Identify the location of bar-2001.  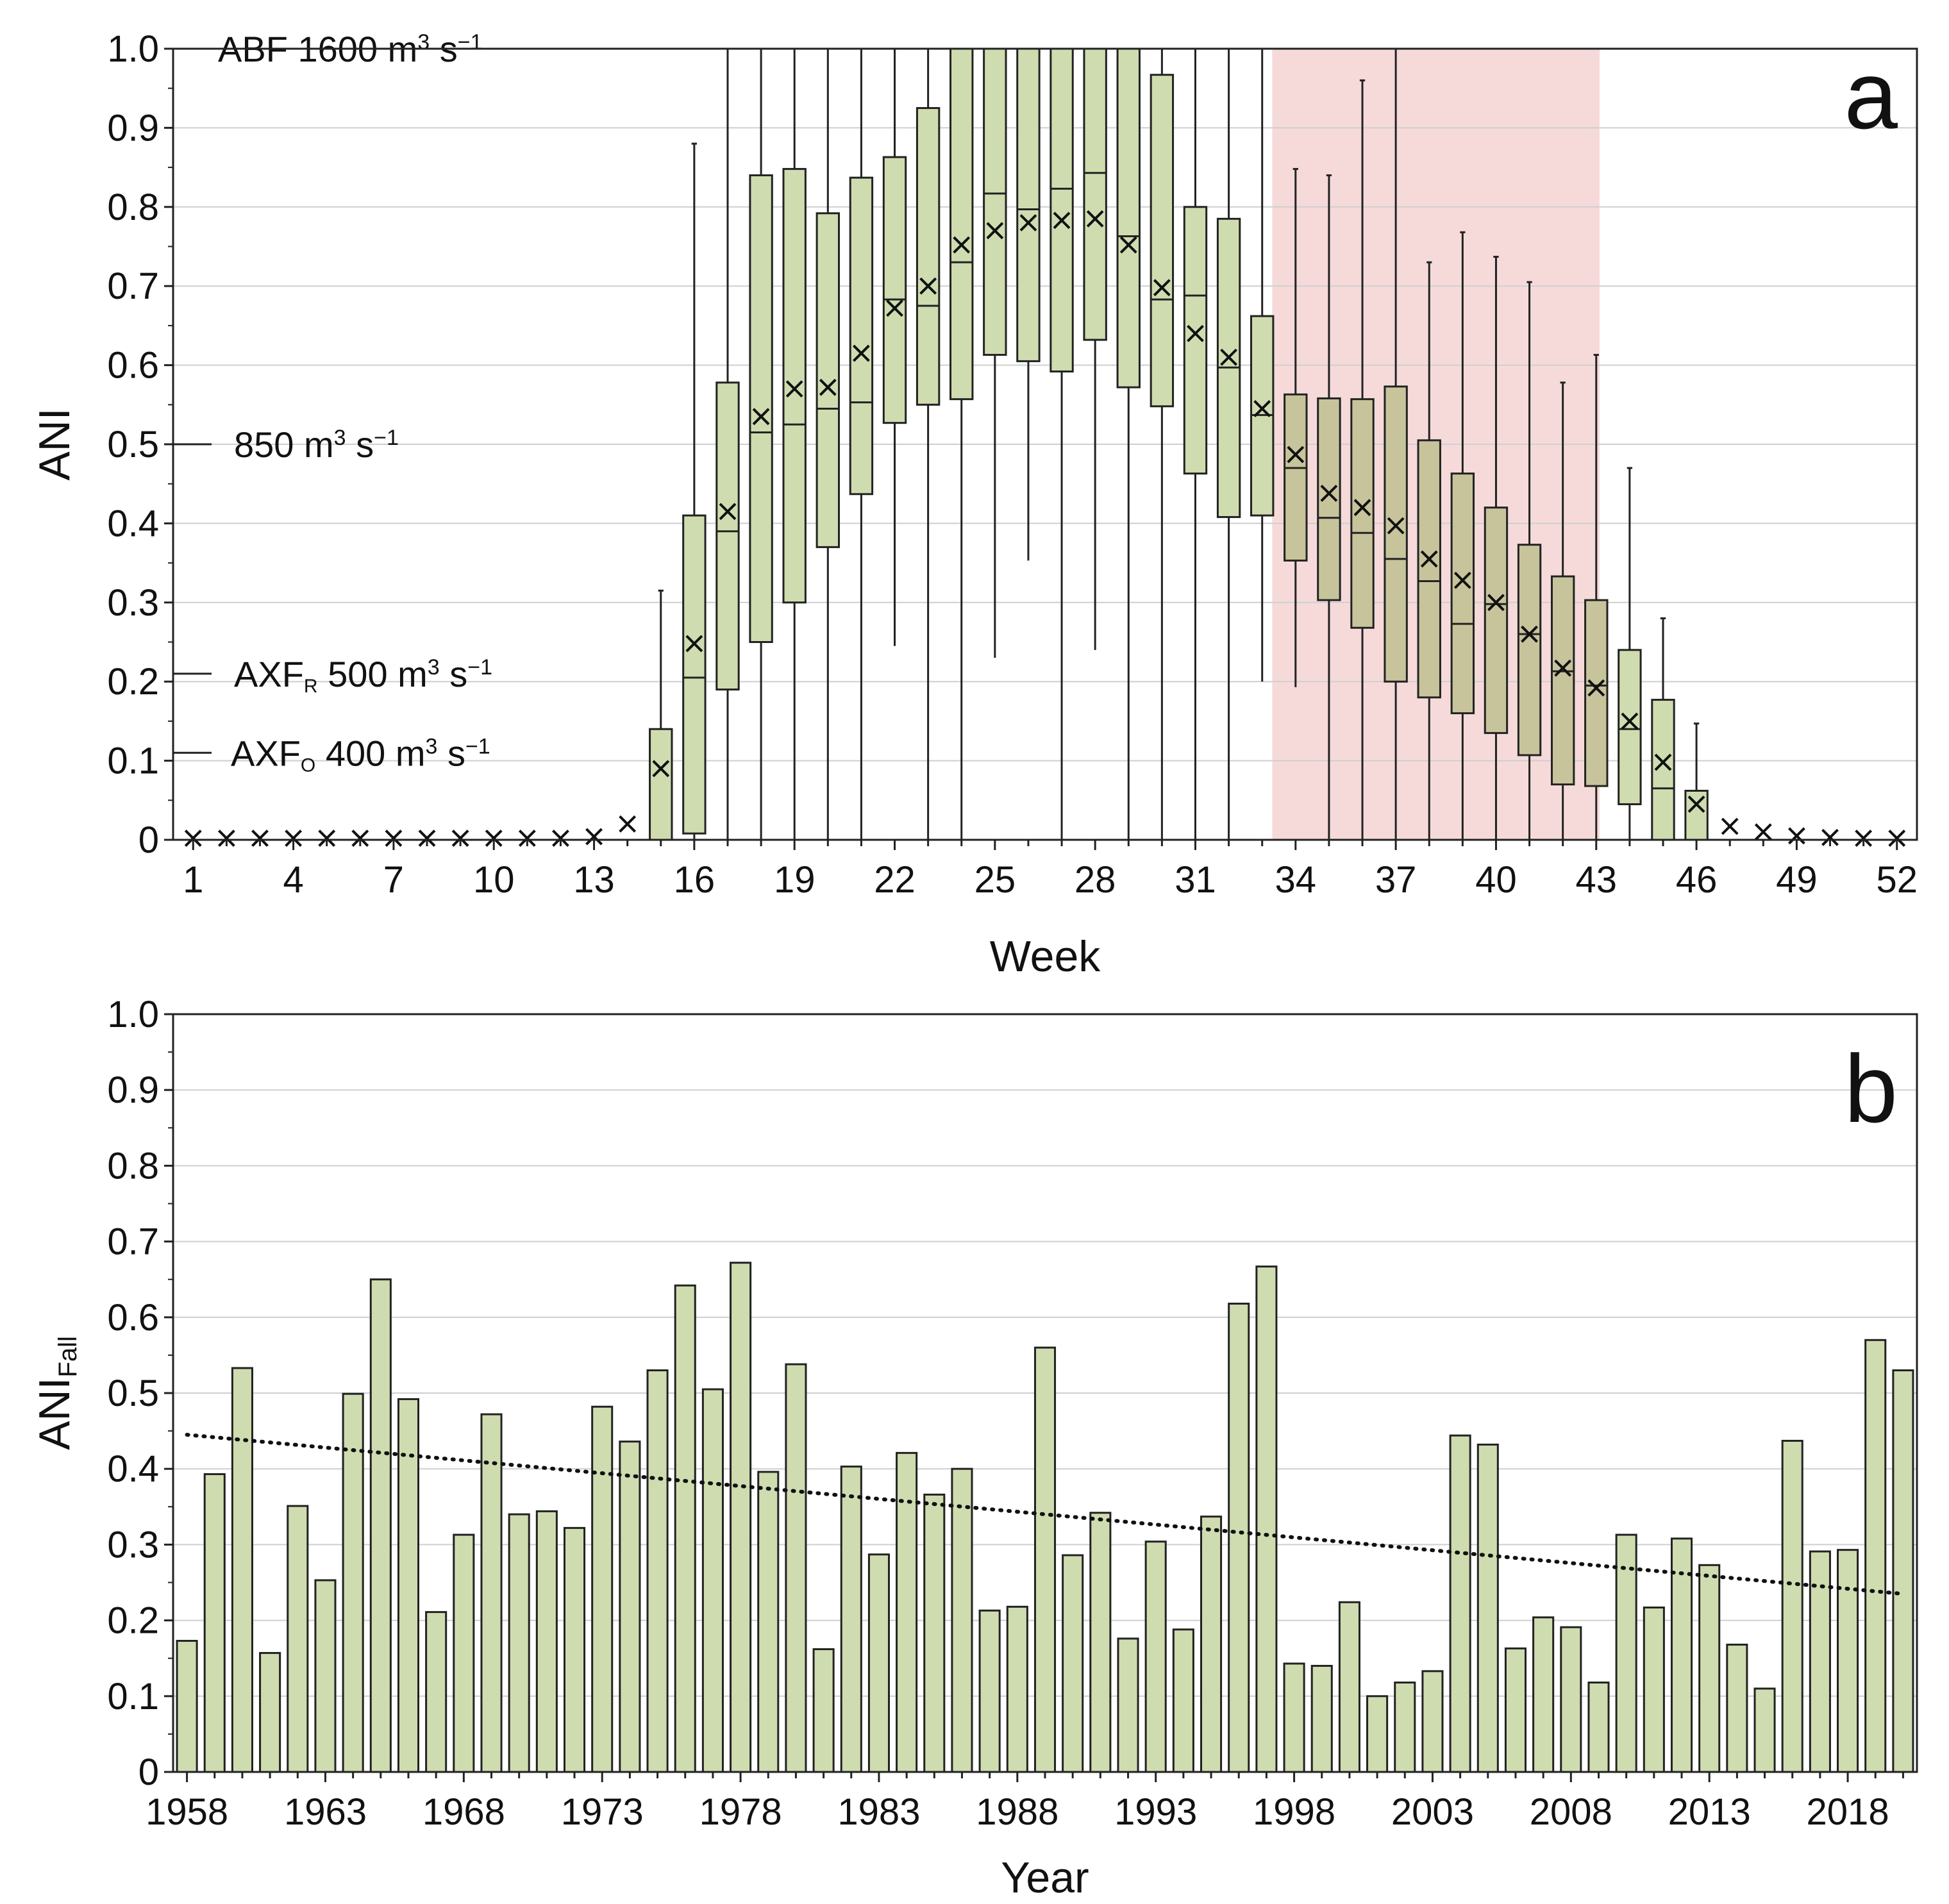
(1377, 1734).